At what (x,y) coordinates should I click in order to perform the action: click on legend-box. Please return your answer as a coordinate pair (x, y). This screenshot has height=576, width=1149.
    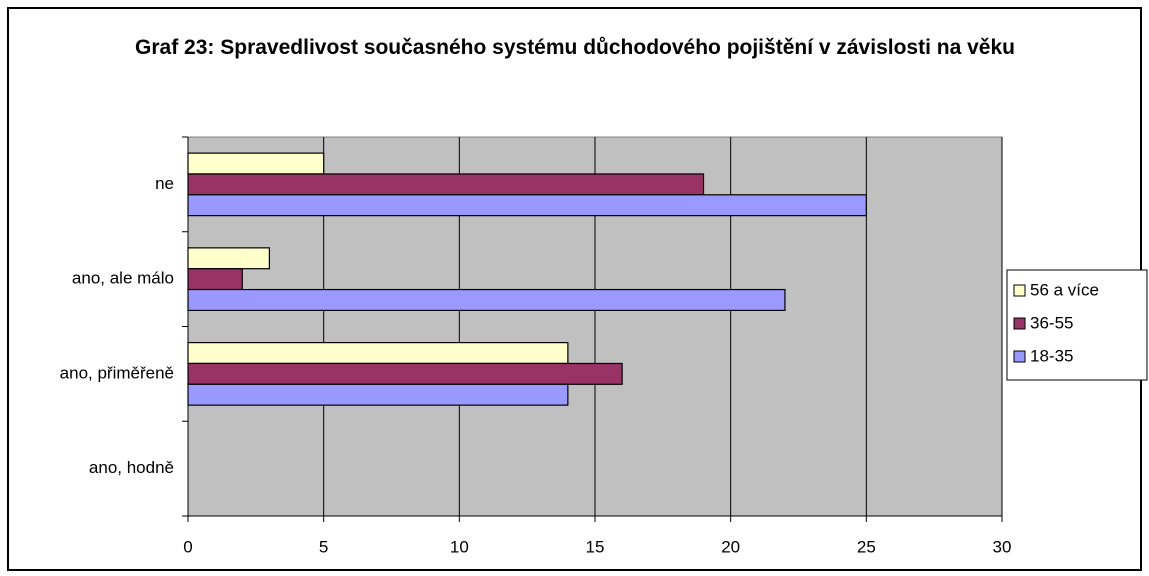
    Looking at the image, I should click on (1077, 325).